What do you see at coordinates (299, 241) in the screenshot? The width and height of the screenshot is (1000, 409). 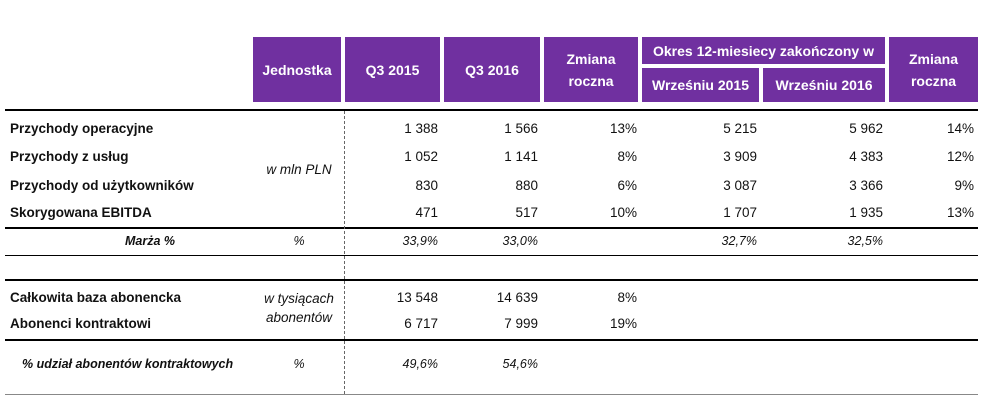 I see `margin-unit: %` at bounding box center [299, 241].